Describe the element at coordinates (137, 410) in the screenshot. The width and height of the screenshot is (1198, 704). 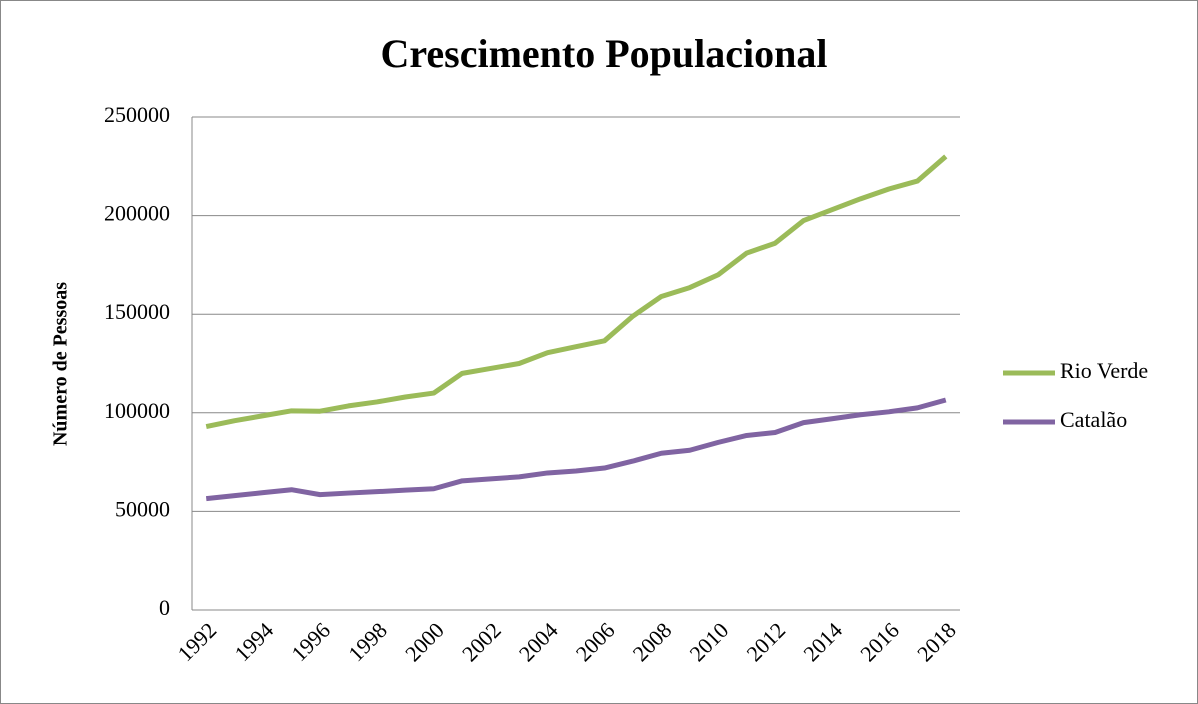
I see `y-tick-label: 100000` at that location.